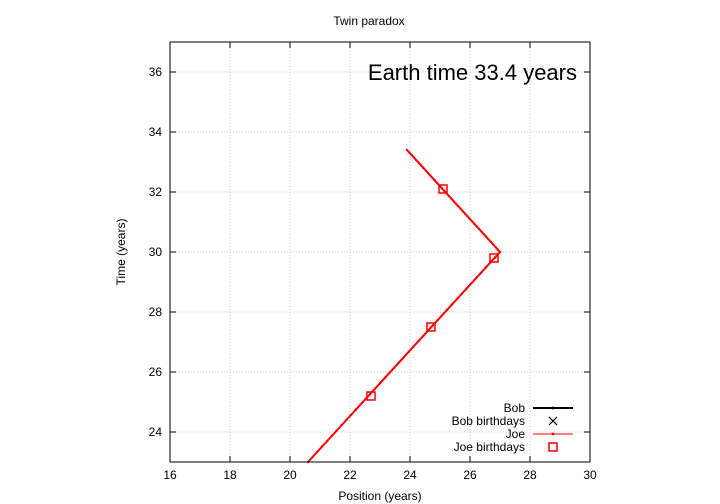 The height and width of the screenshot is (504, 720). Describe the element at coordinates (156, 192) in the screenshot. I see `y-tick-label: 32` at that location.